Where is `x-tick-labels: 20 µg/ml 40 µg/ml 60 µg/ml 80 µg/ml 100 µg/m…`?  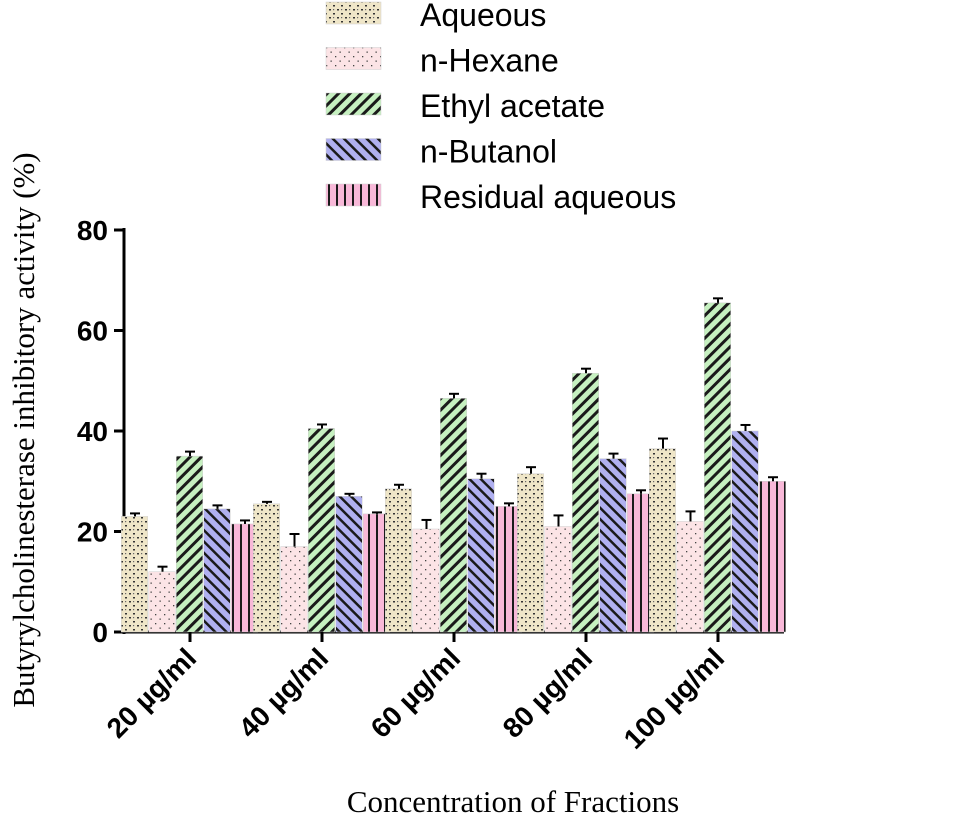
x-tick-labels: 20 µg/ml 40 µg/ml 60 µg/ml 80 µg/ml 100 µg/m… is located at coordinates (416, 693).